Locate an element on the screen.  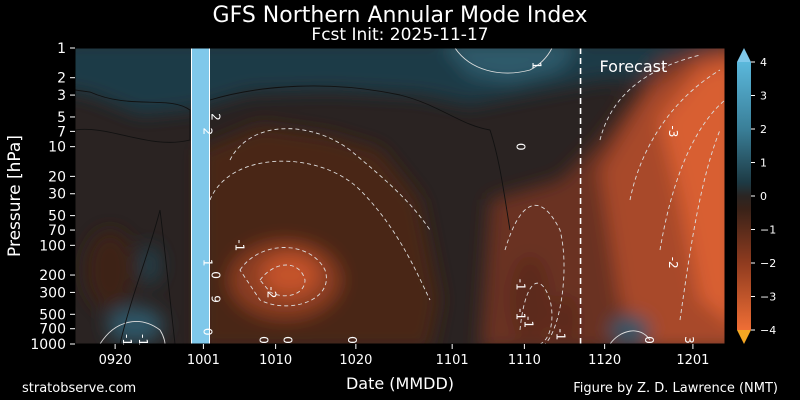
forecast-label: Forecast is located at coordinates (634, 66).